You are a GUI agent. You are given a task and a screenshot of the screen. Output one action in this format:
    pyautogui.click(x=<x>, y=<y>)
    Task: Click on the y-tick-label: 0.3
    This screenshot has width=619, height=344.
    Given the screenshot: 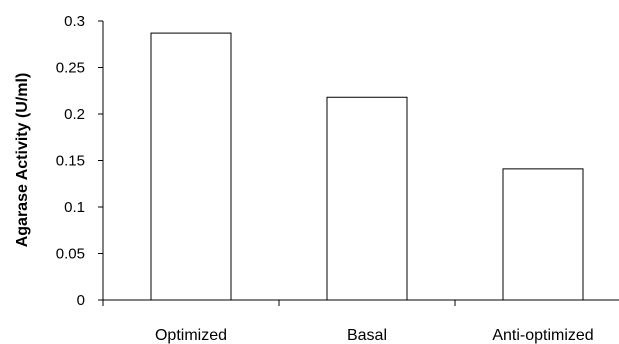 What is the action you would take?
    pyautogui.click(x=74, y=21)
    